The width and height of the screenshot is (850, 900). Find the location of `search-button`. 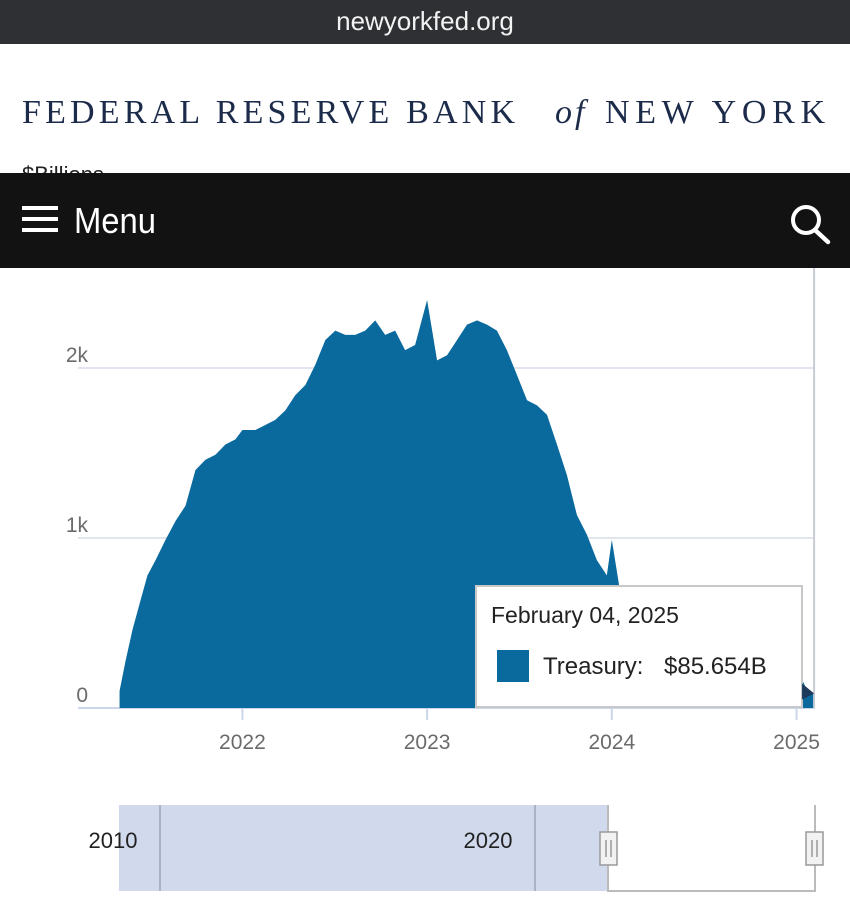

search-button is located at coordinates (811, 225).